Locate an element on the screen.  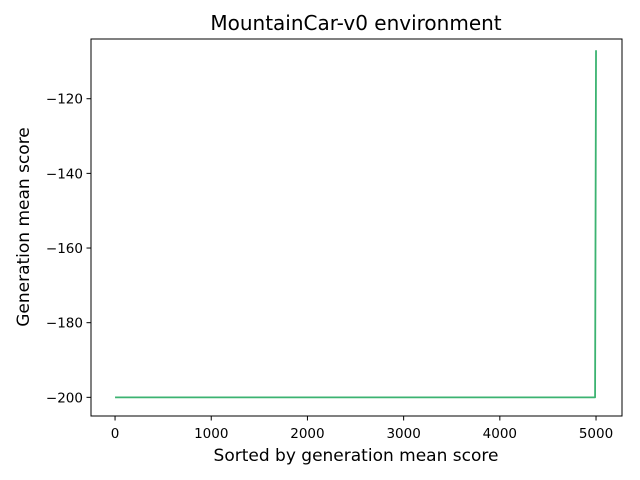
x-tick-label-5: 5000 is located at coordinates (596, 434).